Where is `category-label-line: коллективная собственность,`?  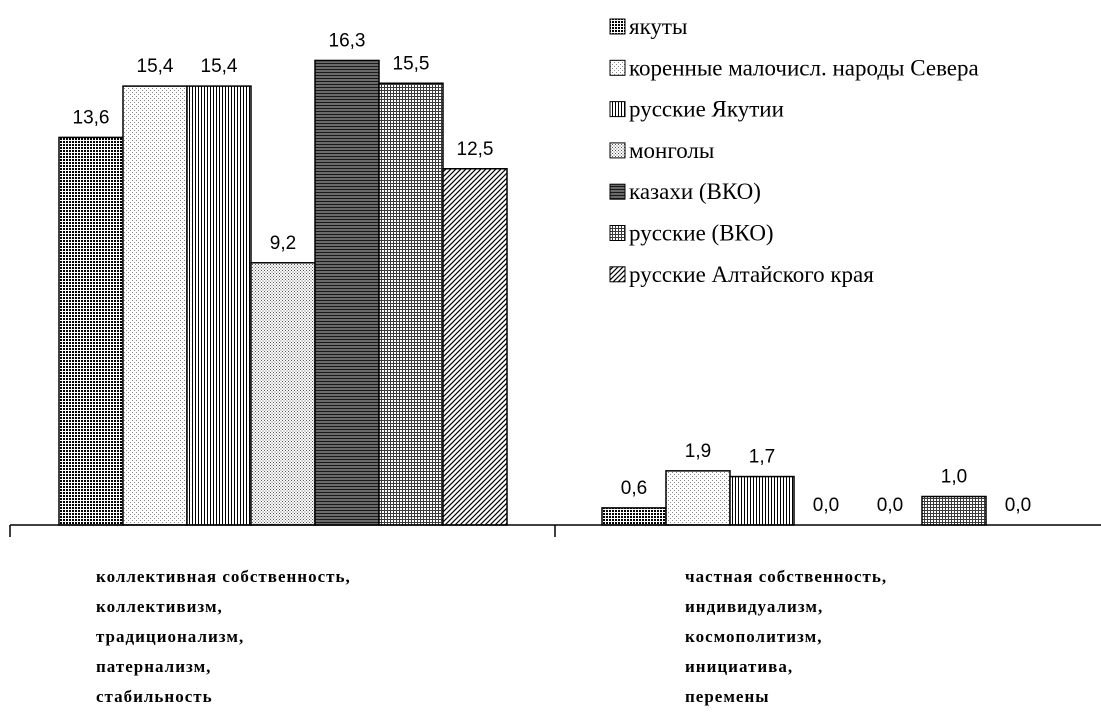
category-label-line: коллективная собственность, is located at coordinates (223, 576).